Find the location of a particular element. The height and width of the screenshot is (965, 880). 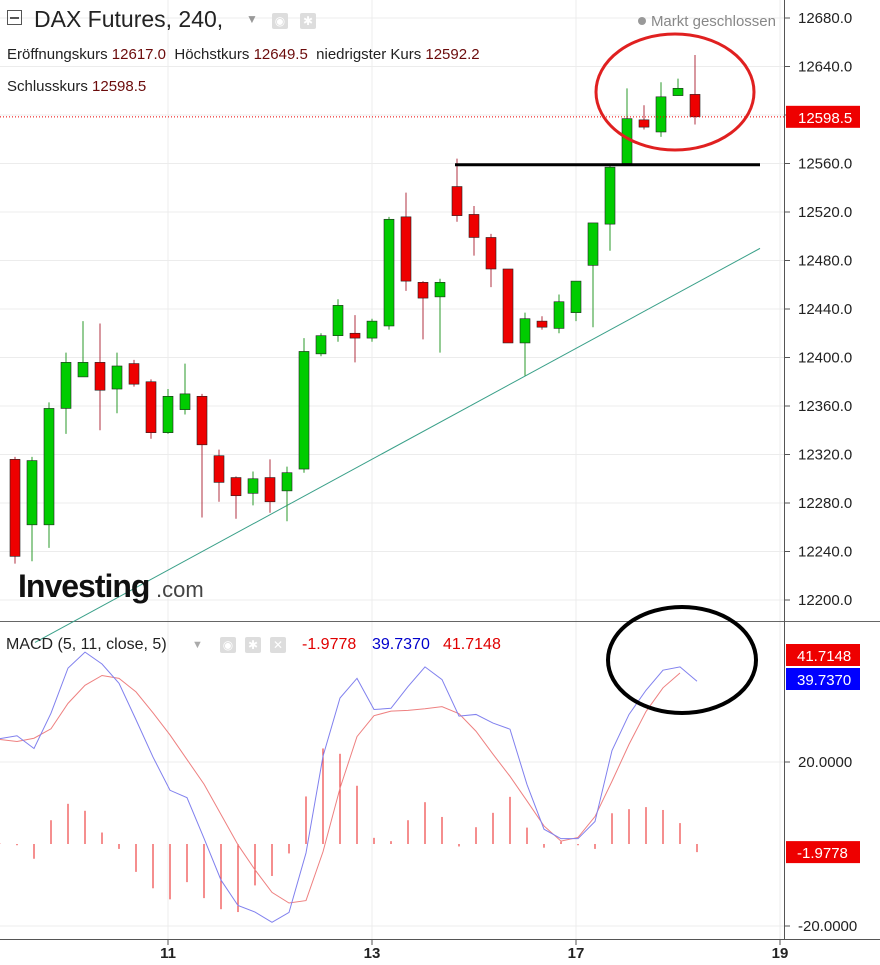

ohlc-row-2: Schlusskurs 12598.5 is located at coordinates (76, 86).